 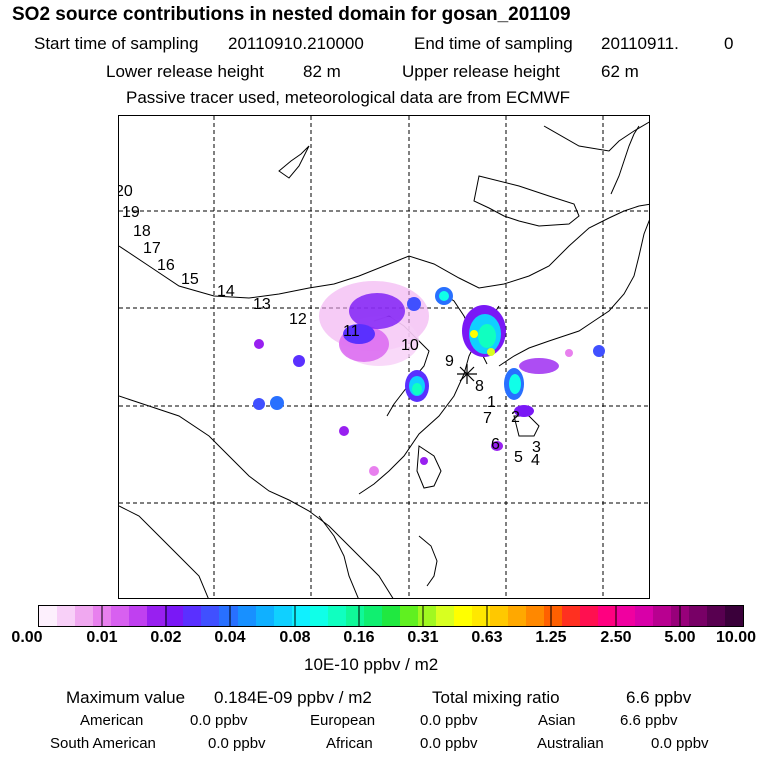 What do you see at coordinates (640, 43) in the screenshot?
I see `end-time-value: 20110911.` at bounding box center [640, 43].